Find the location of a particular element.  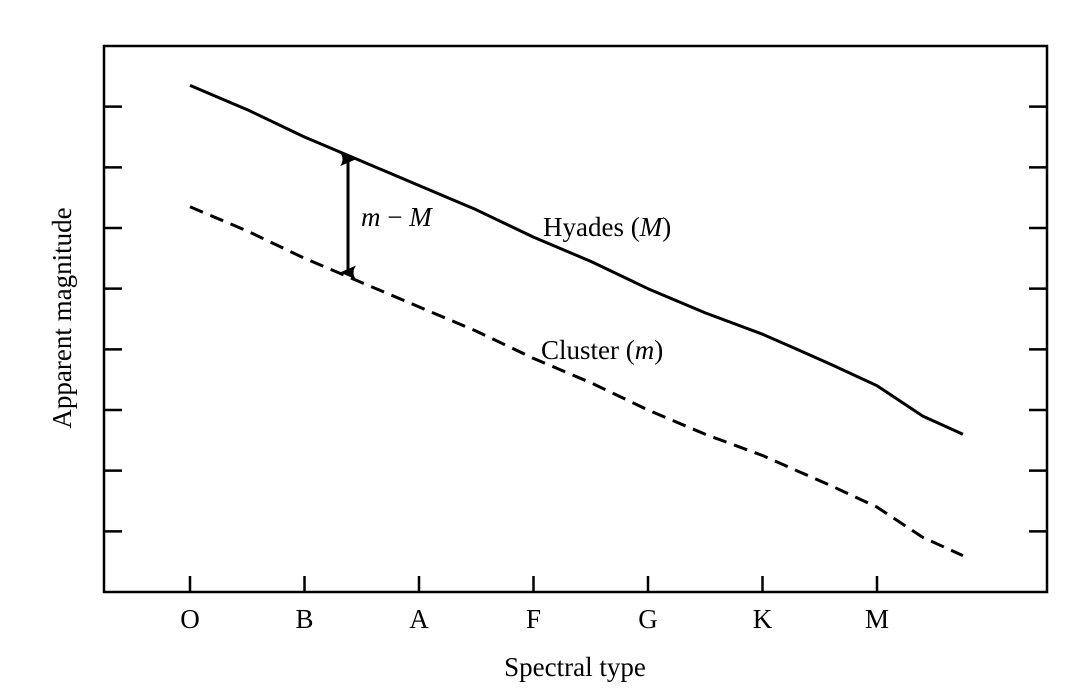

hyades-label-italic: M is located at coordinates (651, 227).